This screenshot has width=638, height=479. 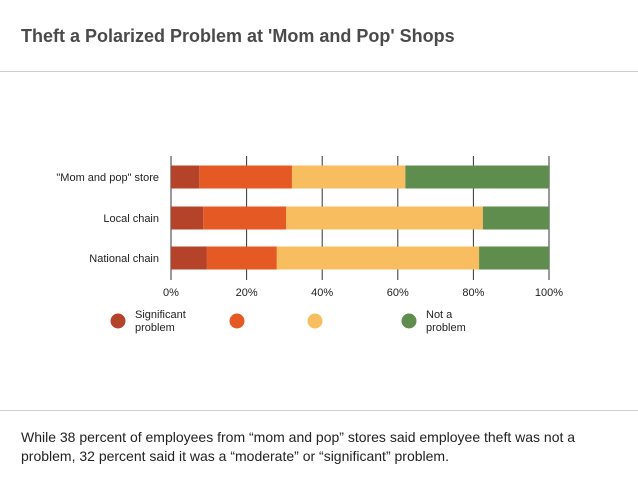 What do you see at coordinates (124, 259) in the screenshot?
I see `category-label: National chain` at bounding box center [124, 259].